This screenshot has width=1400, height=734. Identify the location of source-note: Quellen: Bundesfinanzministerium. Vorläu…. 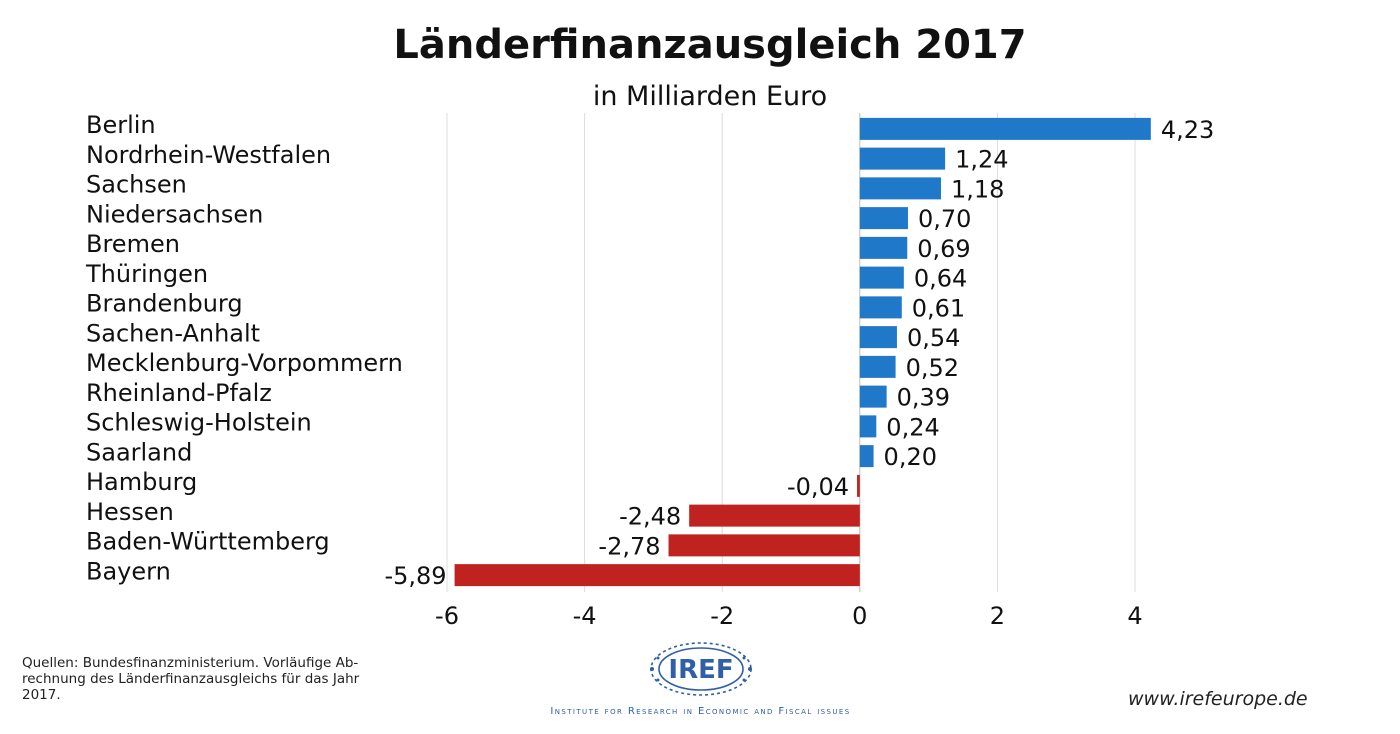
(191, 679).